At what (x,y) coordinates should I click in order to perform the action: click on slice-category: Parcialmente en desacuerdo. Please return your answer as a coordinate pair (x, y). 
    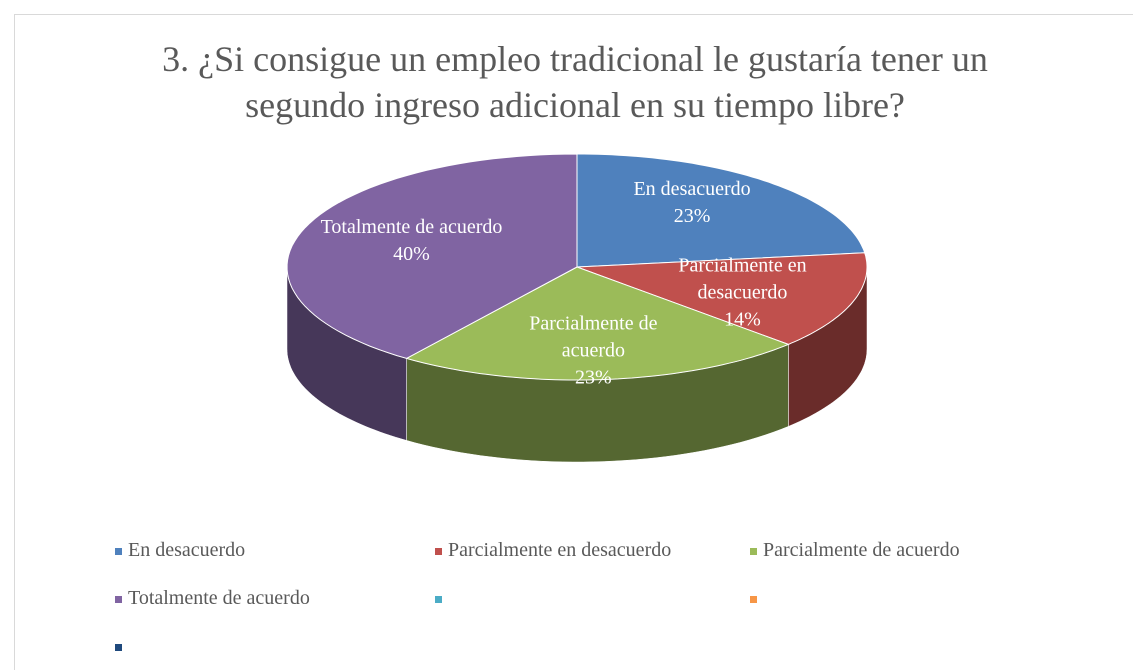
    Looking at the image, I should click on (742, 279).